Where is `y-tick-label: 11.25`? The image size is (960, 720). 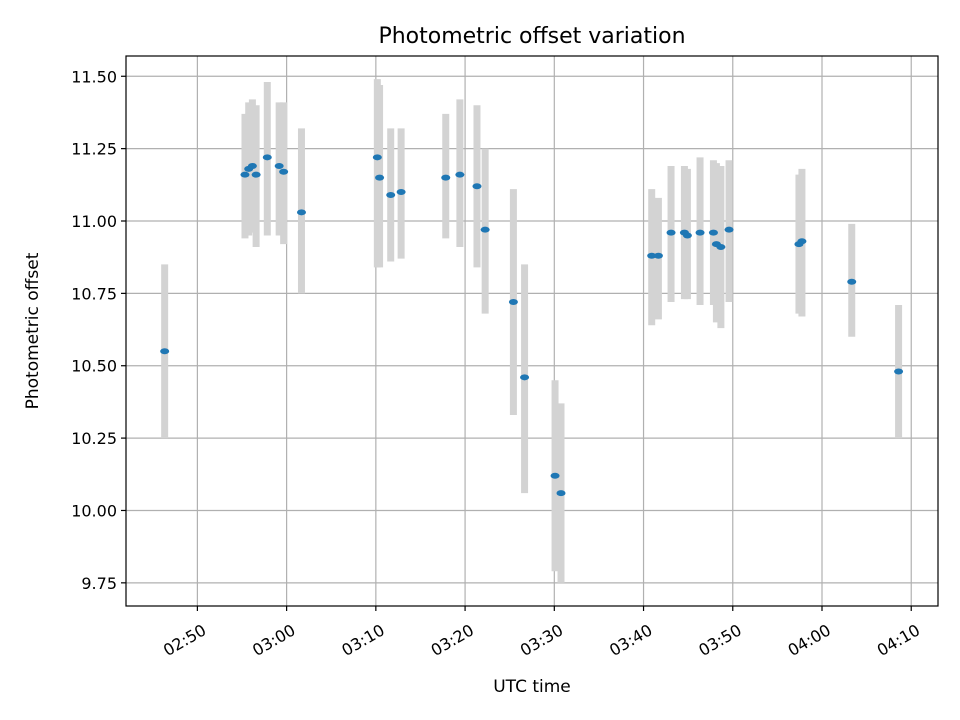 y-tick-label: 11.25 is located at coordinates (94, 149).